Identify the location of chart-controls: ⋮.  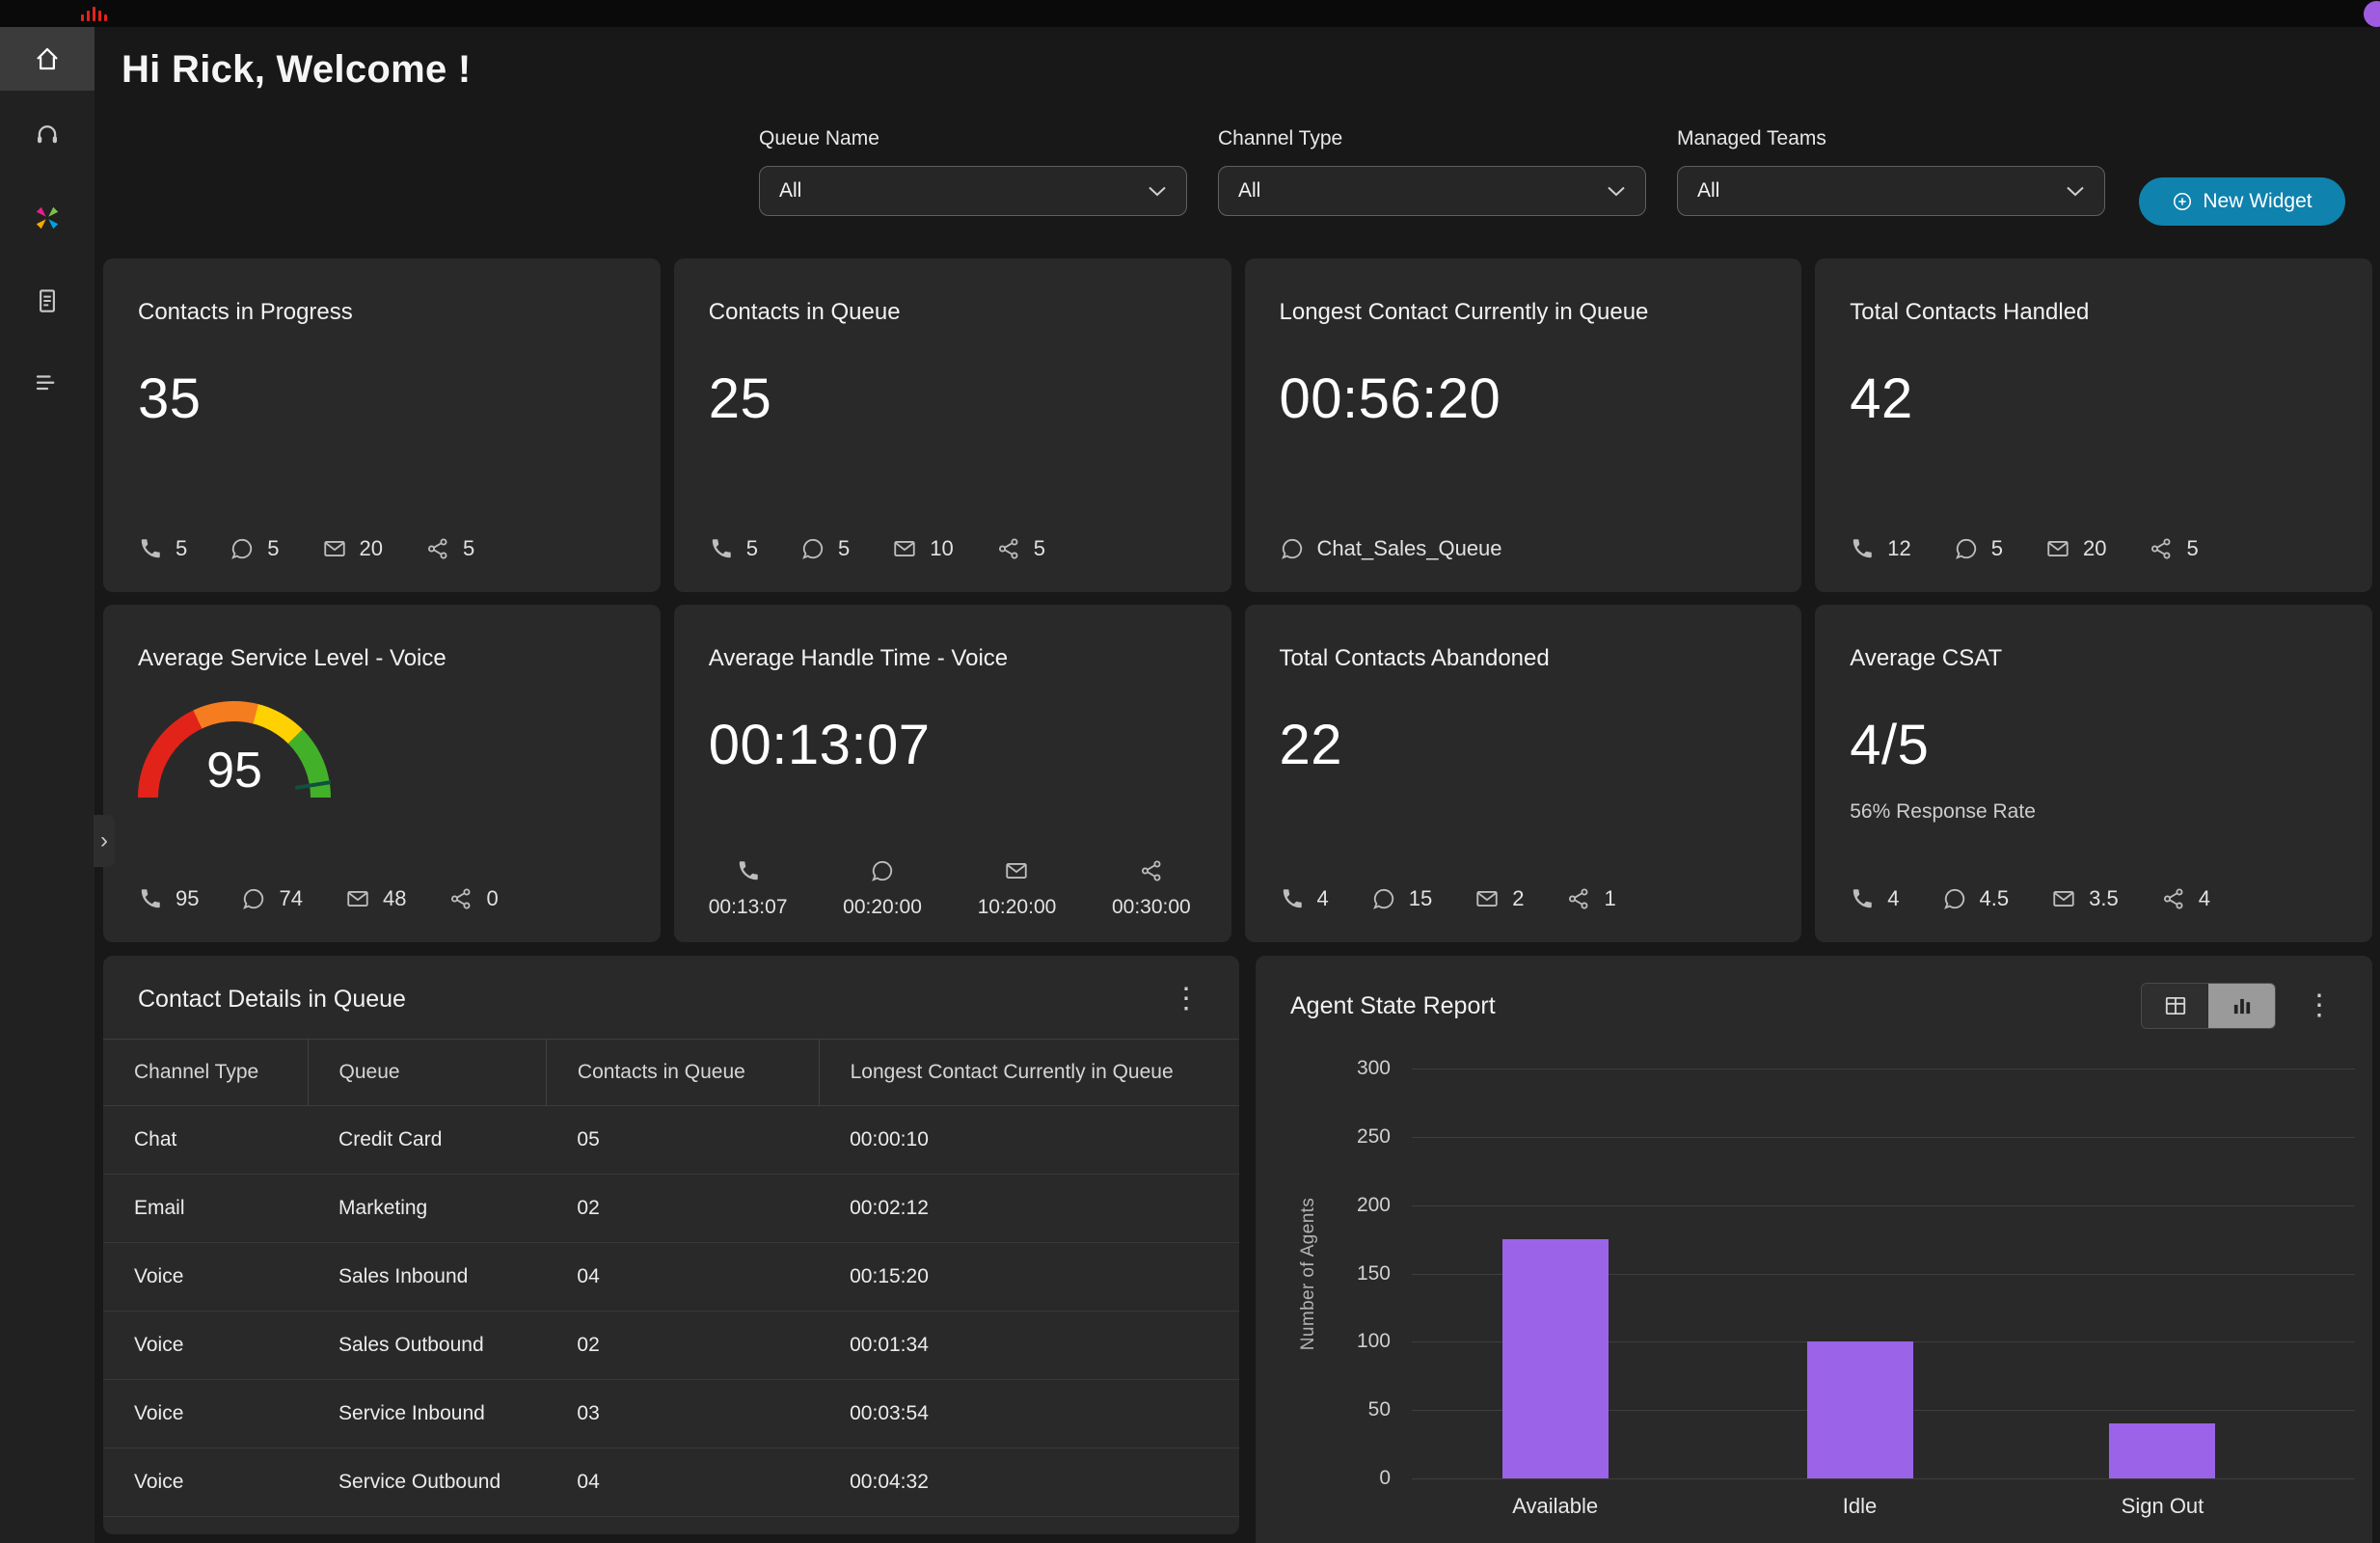
(2241, 1006).